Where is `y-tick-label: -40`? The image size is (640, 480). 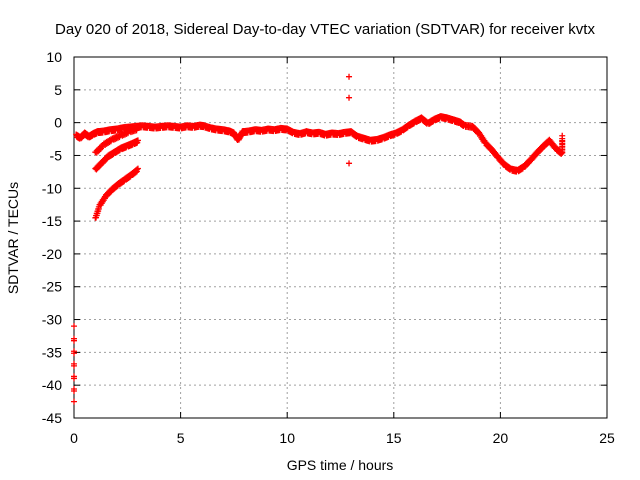 y-tick-label: -40 is located at coordinates (52, 385).